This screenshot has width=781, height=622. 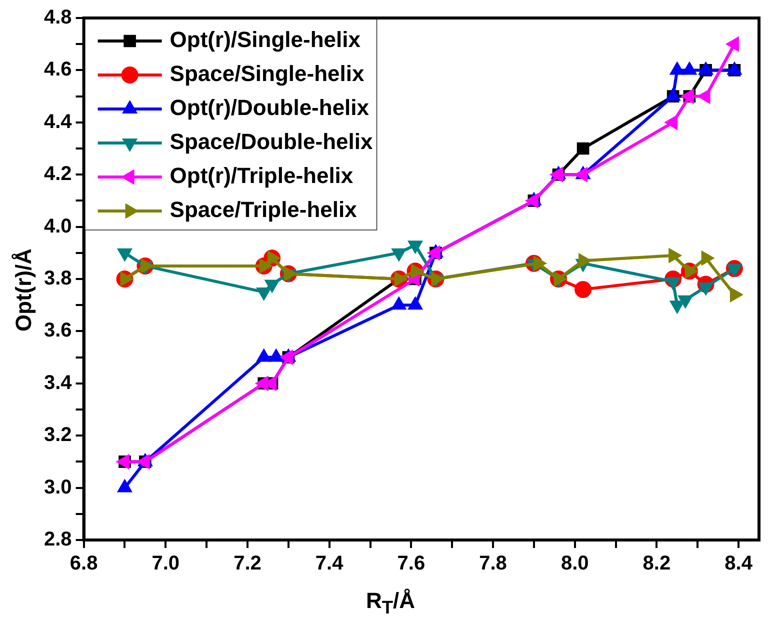 I want to click on x-tick-label: 6.8, so click(x=84, y=563).